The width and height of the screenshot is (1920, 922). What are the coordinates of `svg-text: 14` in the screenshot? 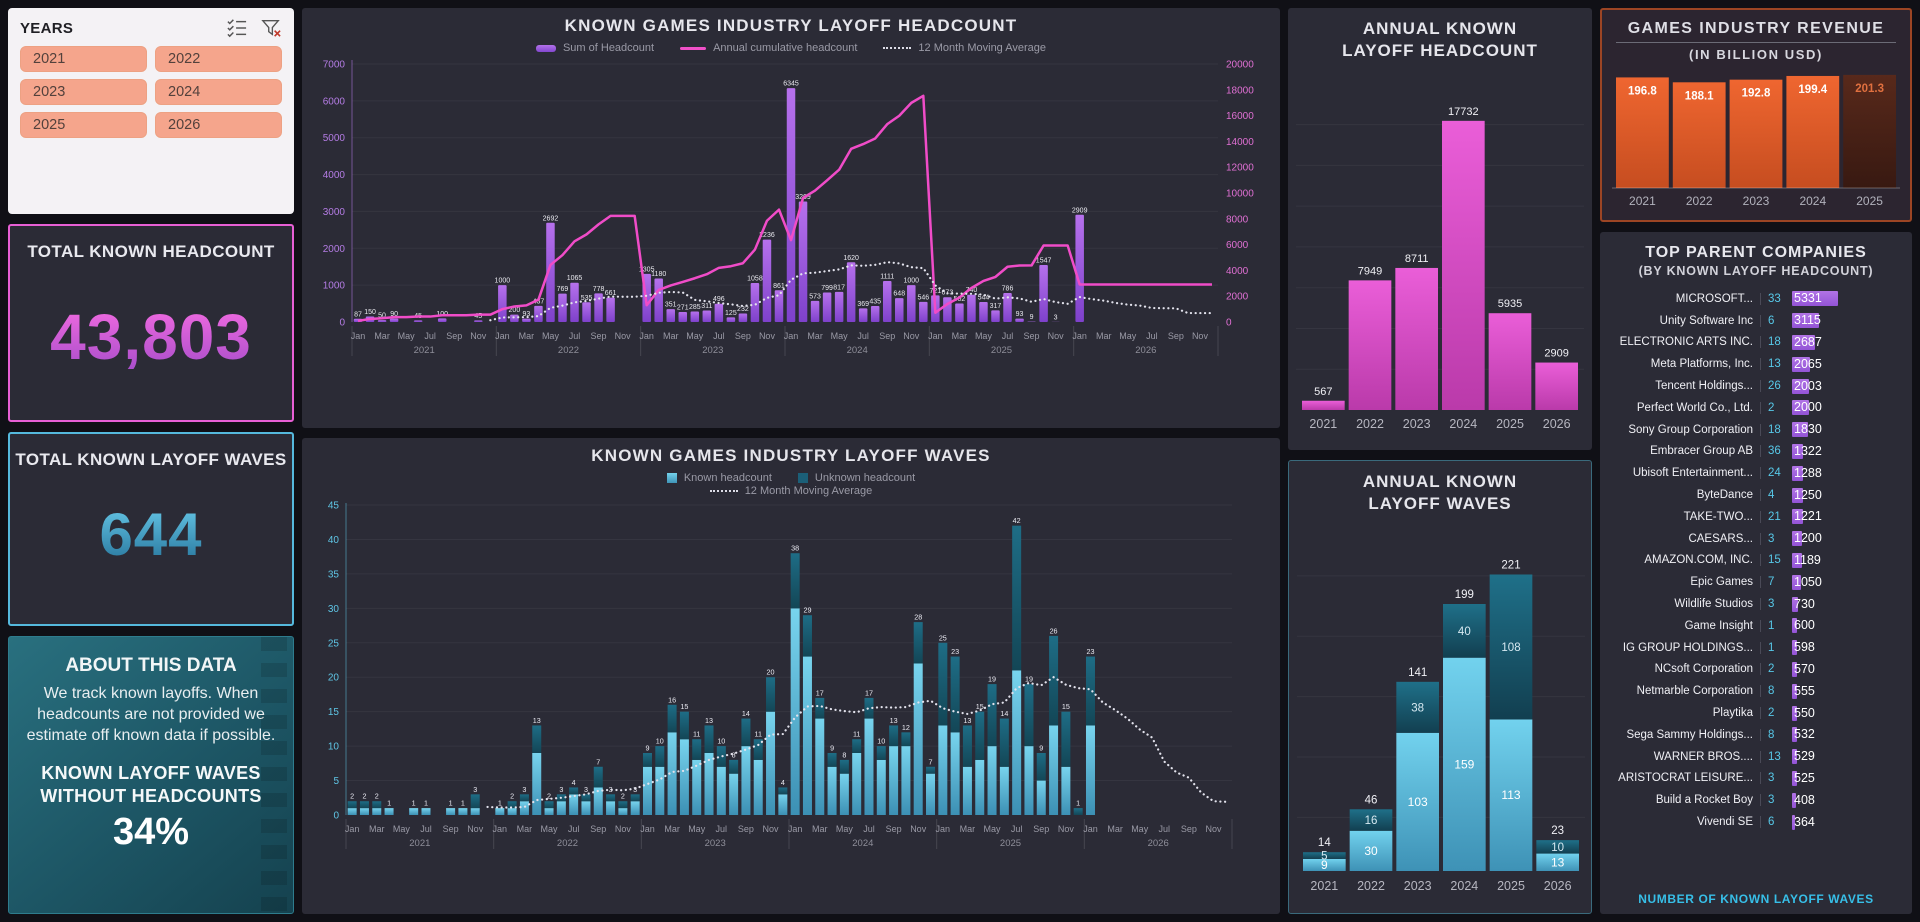 It's located at (1324, 843).